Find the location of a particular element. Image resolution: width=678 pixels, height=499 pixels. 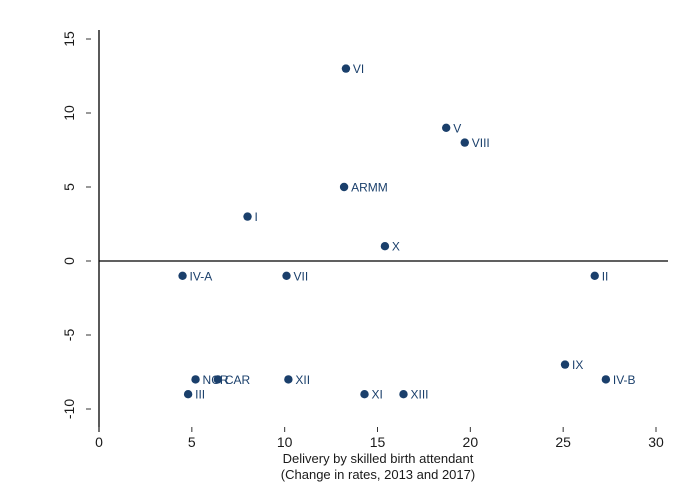

data-point: VII is located at coordinates (295, 276).